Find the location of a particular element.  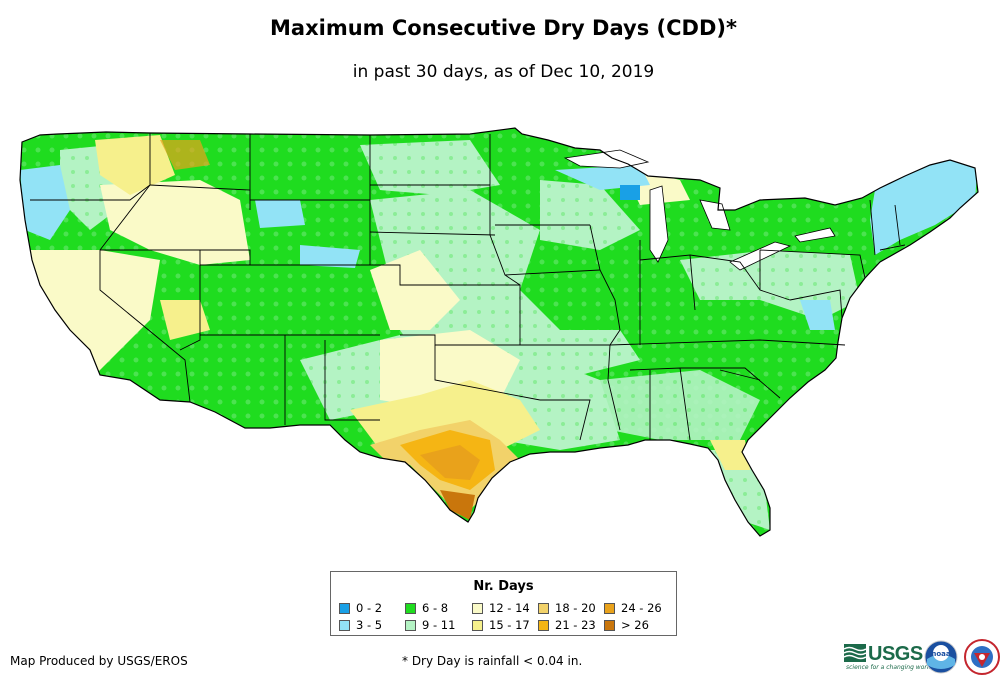

usgs-logo-icon: USGS is located at coordinates (883, 654).